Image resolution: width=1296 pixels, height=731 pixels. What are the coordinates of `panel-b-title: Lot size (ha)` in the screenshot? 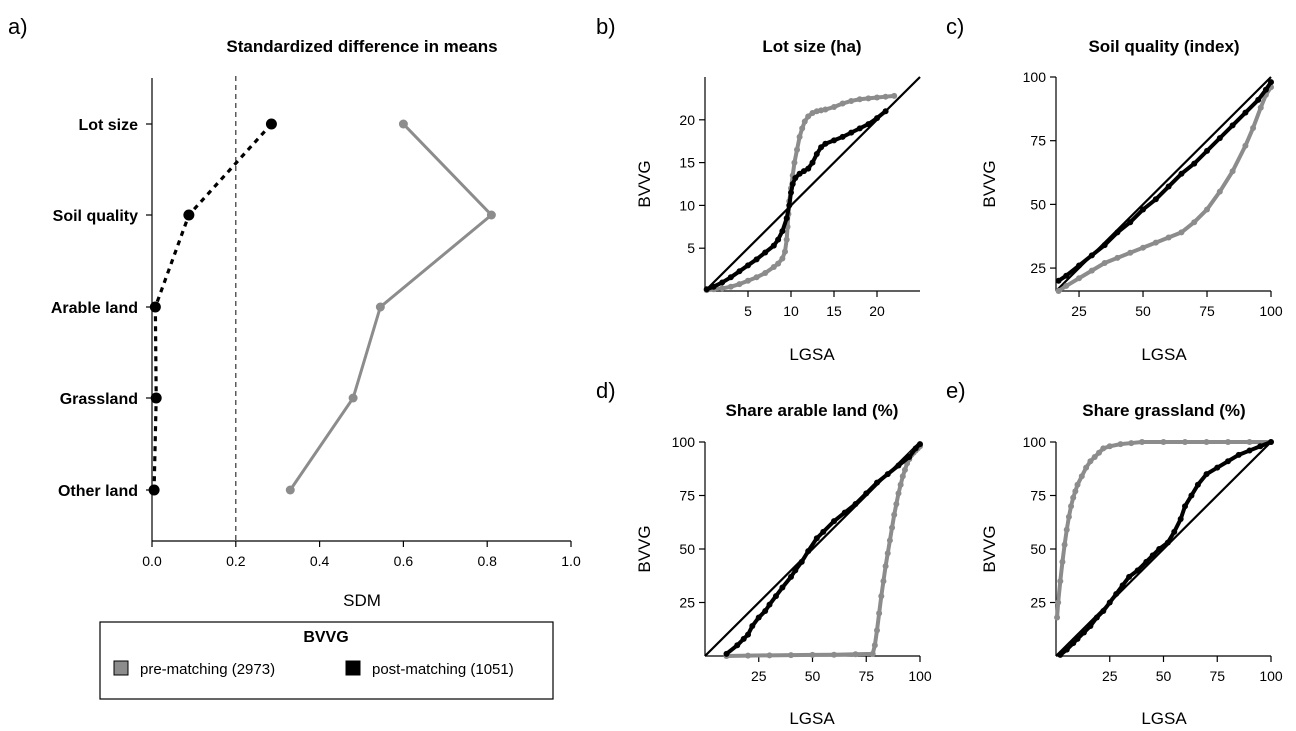 It's located at (811, 46).